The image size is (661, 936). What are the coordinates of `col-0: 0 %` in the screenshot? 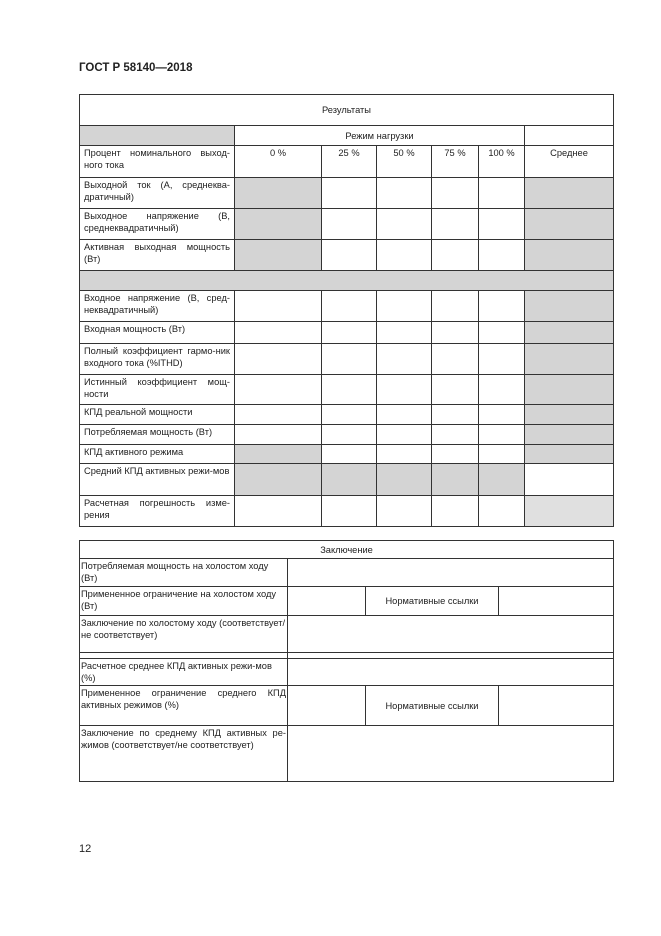 It's located at (278, 161).